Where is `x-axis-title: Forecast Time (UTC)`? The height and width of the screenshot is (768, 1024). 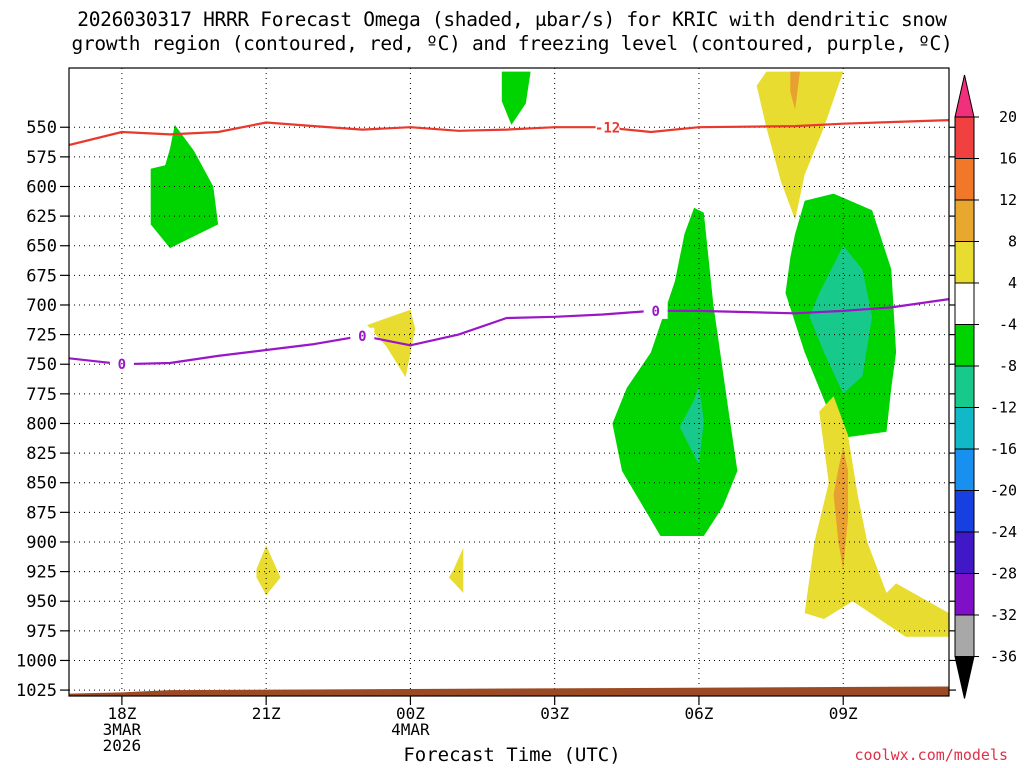
x-axis-title: Forecast Time (UTC) is located at coordinates (512, 755).